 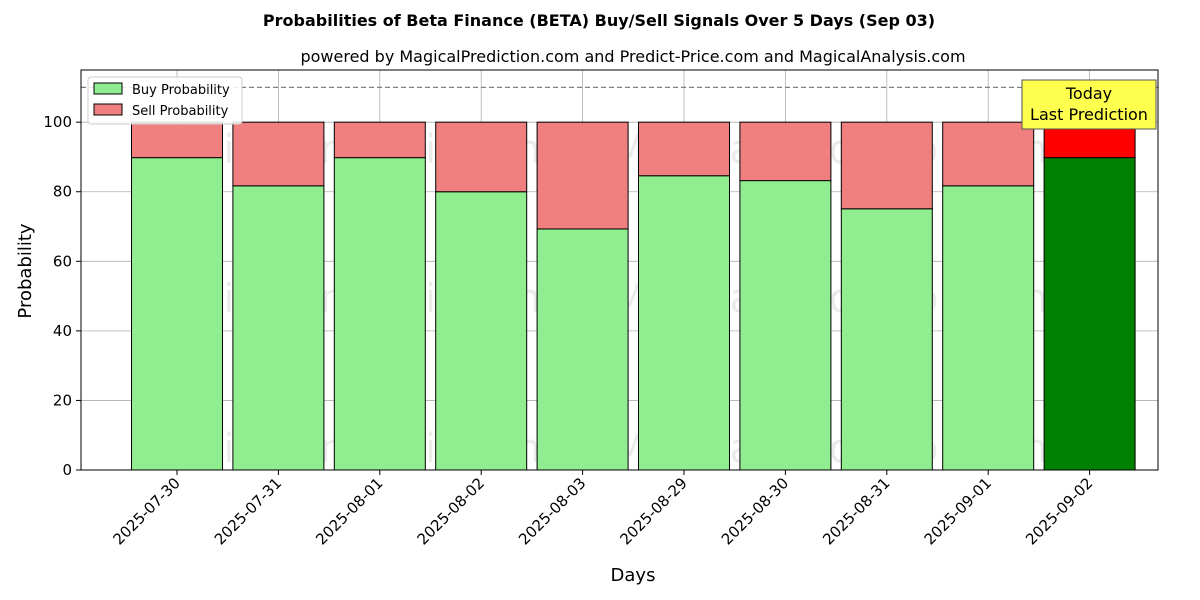 What do you see at coordinates (67, 470) in the screenshot?
I see `y-tick-label: 0` at bounding box center [67, 470].